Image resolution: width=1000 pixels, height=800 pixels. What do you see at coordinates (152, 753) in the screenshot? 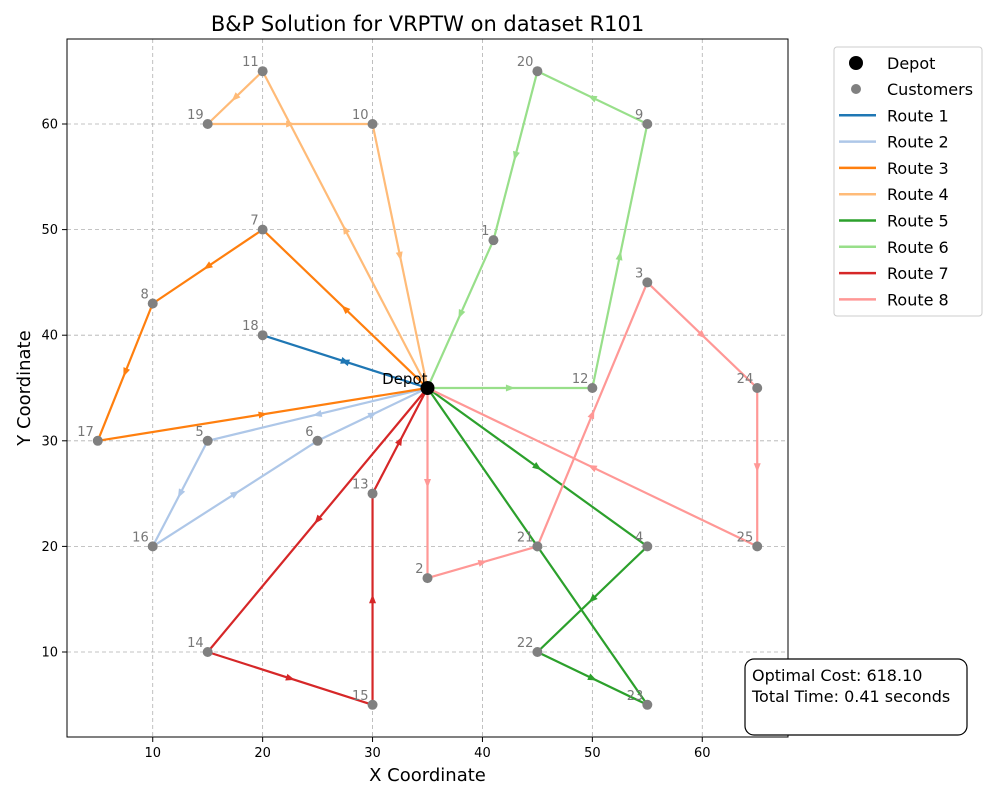
I see `x-tick-label: 10` at bounding box center [152, 753].